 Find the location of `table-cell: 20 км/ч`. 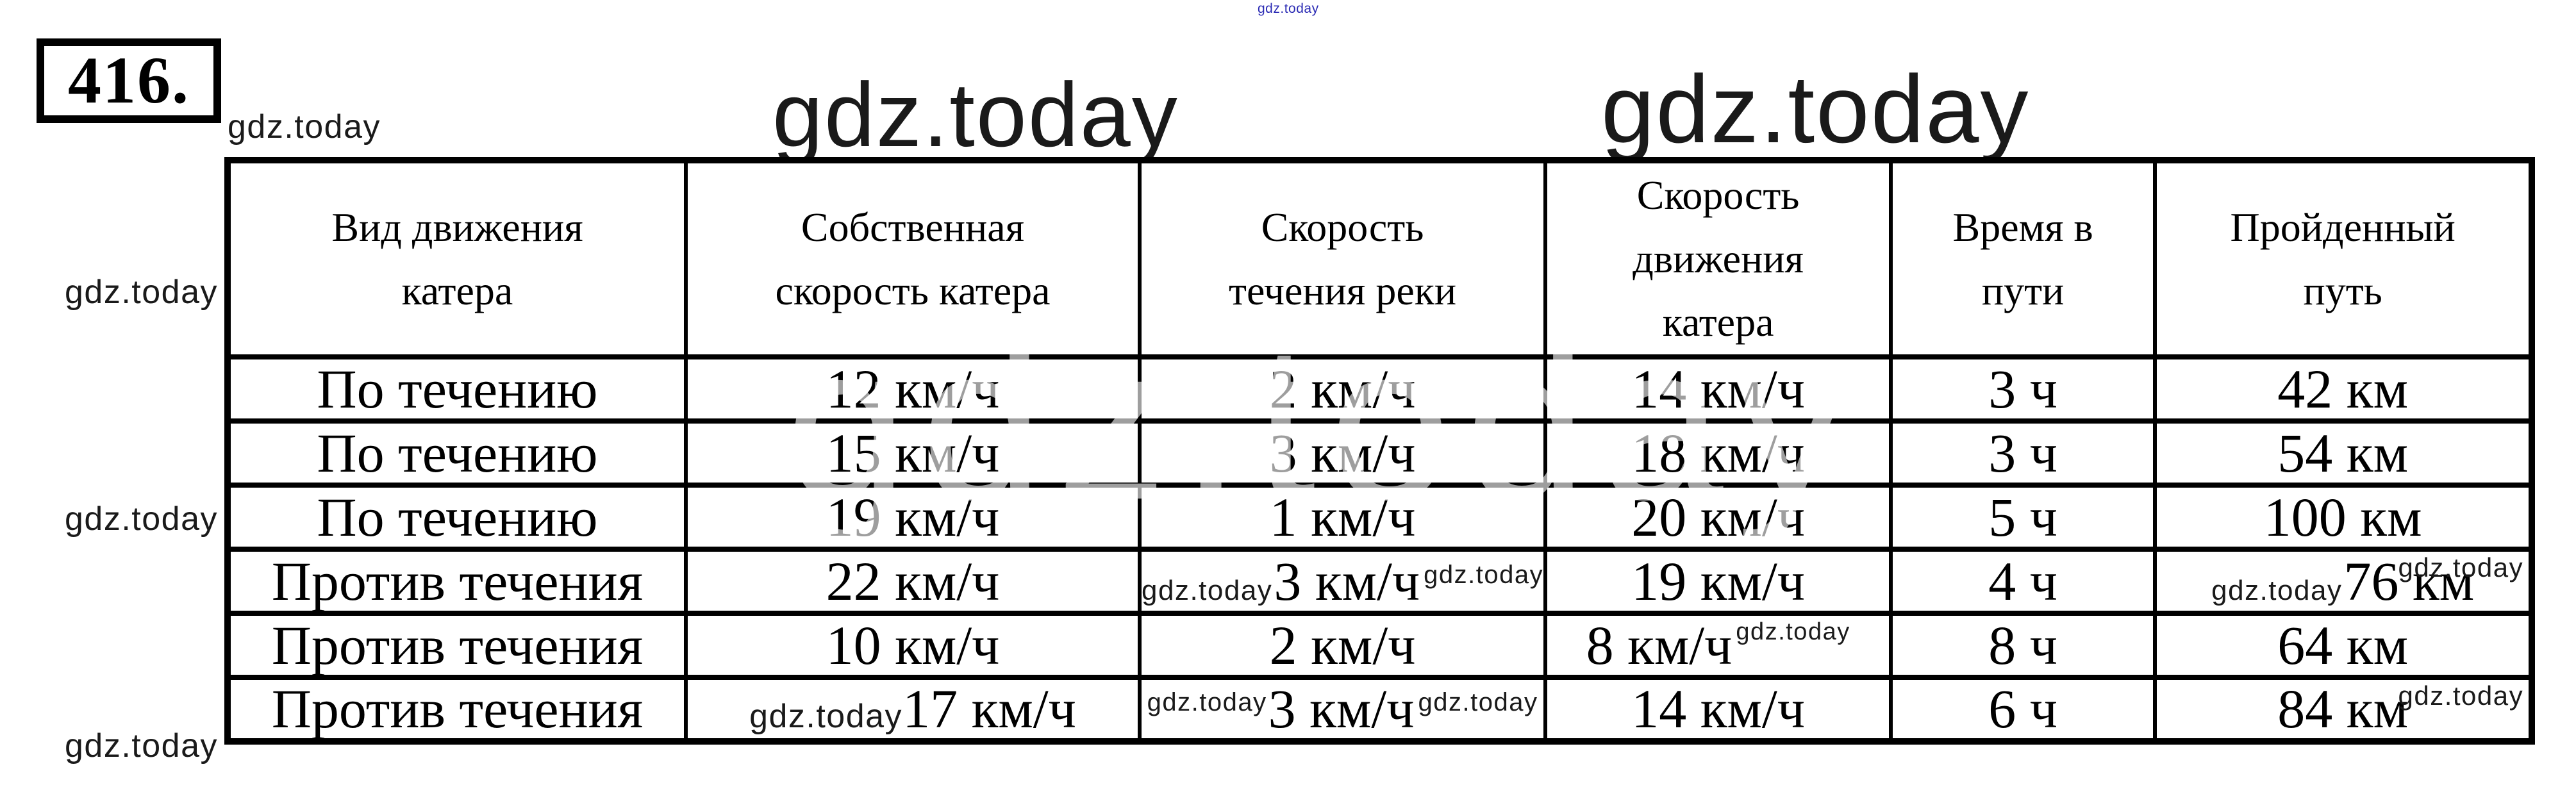

table-cell: 20 км/ч is located at coordinates (1718, 517).